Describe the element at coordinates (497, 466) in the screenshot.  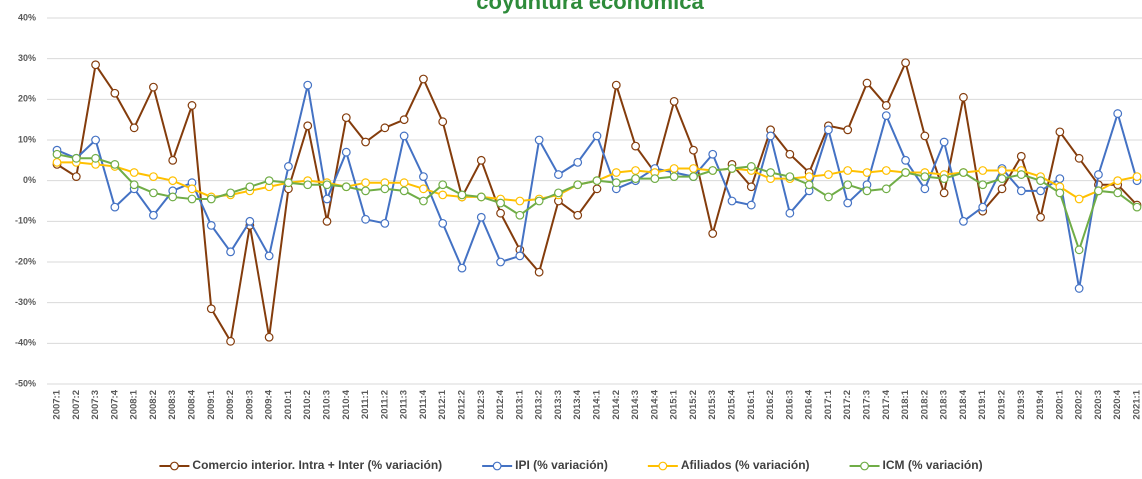
I see `legend-marker` at that location.